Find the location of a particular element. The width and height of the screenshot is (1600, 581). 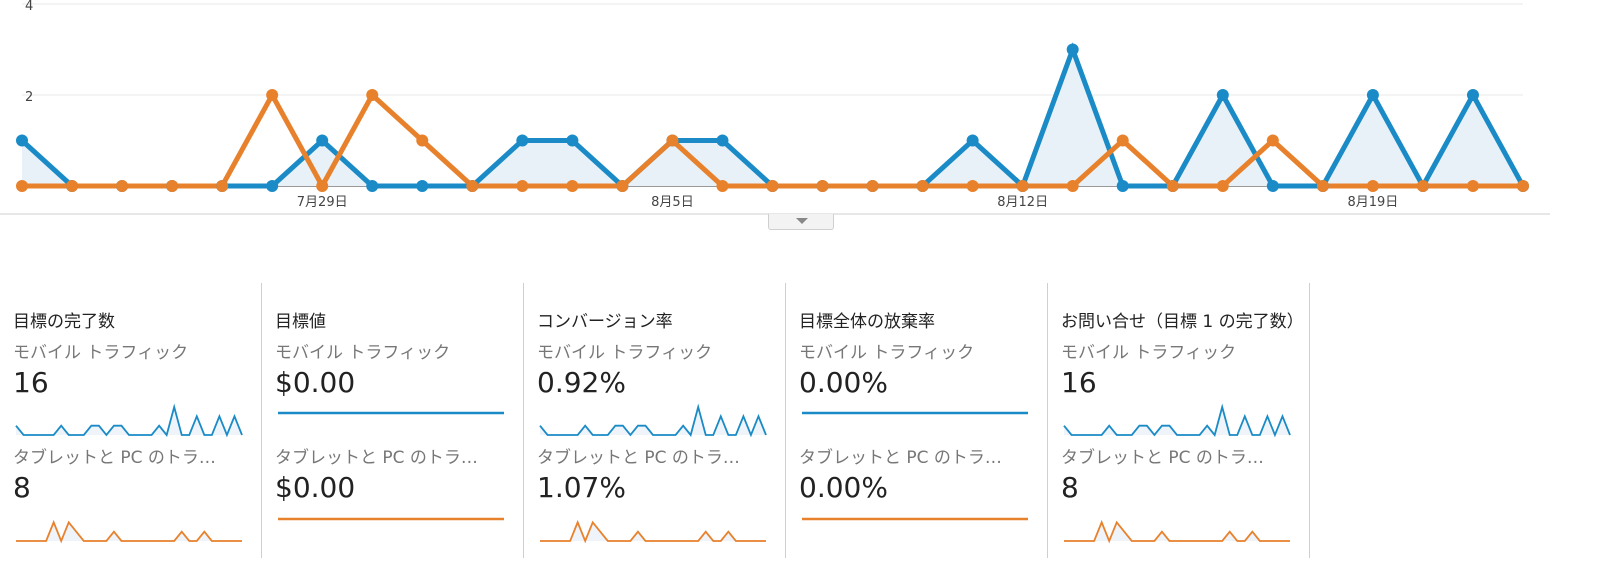

x-tick-label: 8月12日 is located at coordinates (1022, 202).